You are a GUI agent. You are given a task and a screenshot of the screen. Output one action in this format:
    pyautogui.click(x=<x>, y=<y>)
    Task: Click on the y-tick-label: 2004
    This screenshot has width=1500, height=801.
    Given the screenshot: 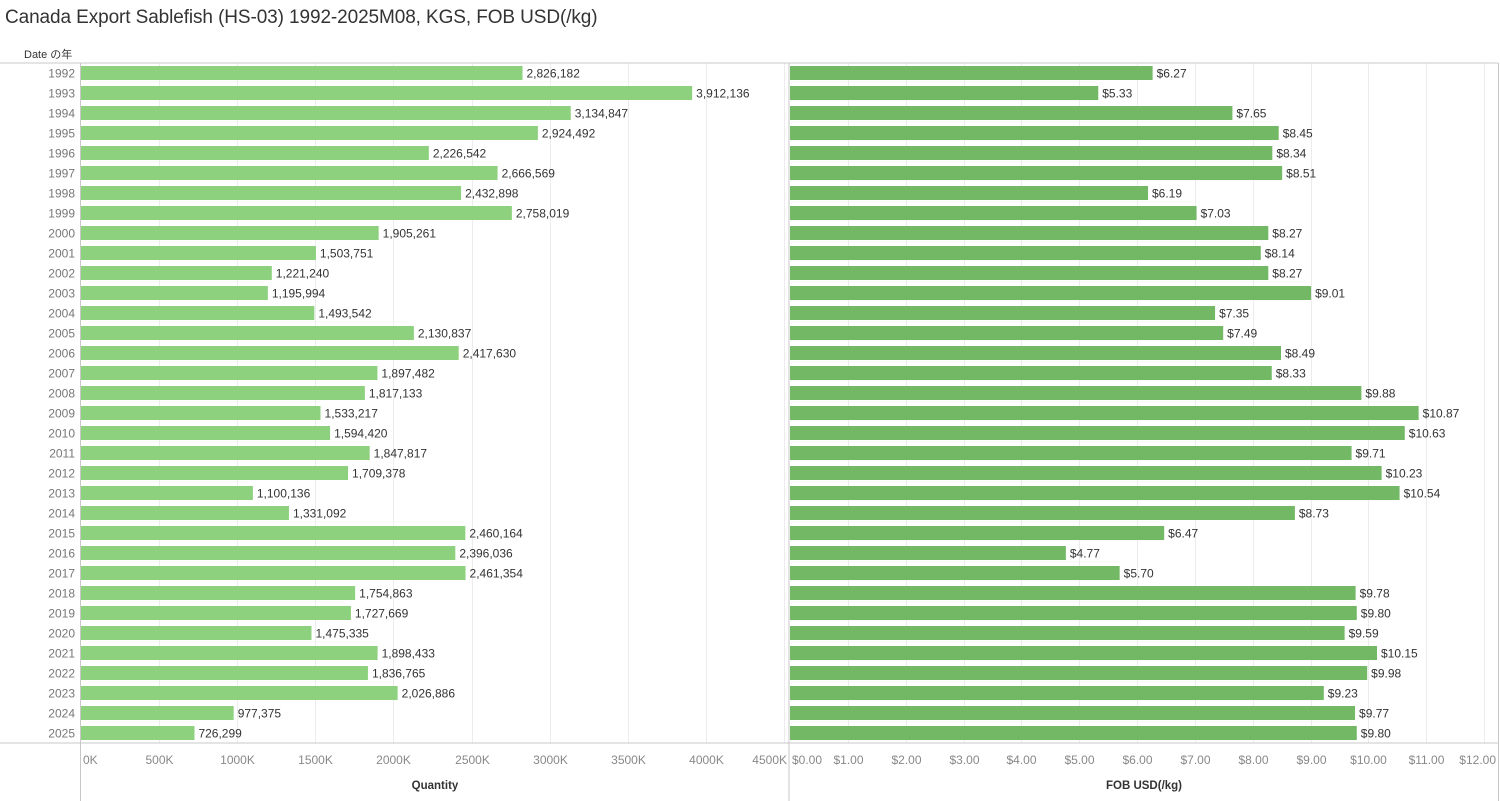 What is the action you would take?
    pyautogui.click(x=61, y=314)
    